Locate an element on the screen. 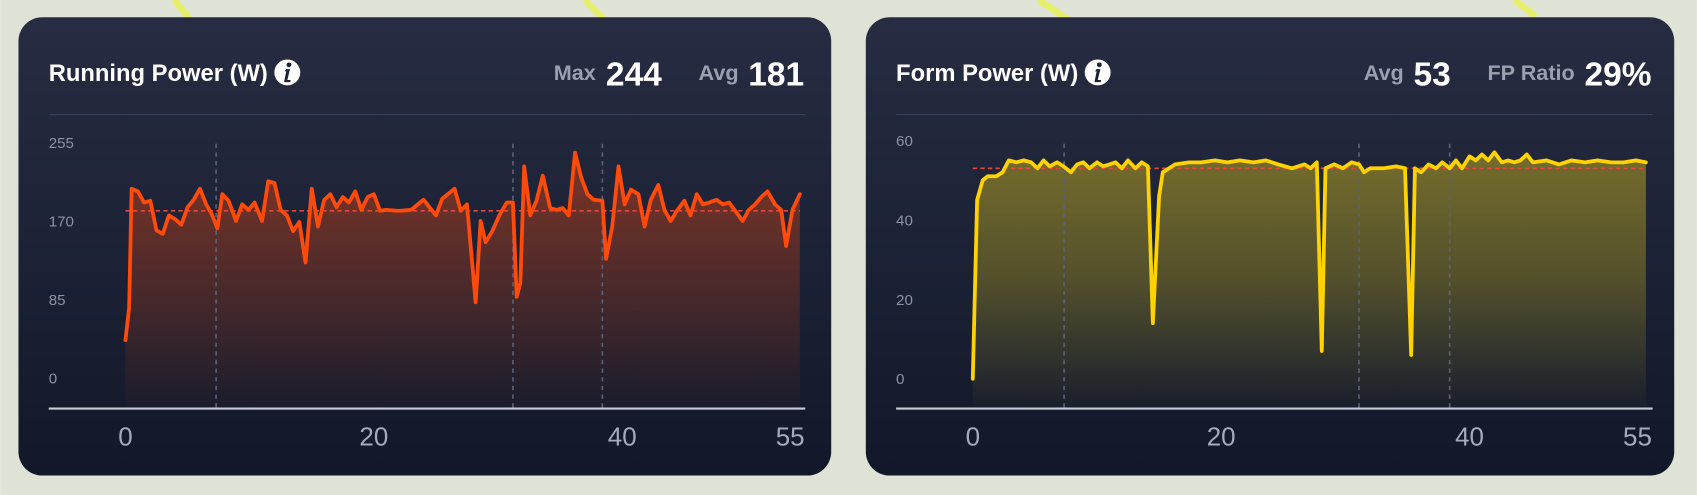 Image resolution: width=1697 pixels, height=495 pixels. y-tick-label: 170 is located at coordinates (61, 221).